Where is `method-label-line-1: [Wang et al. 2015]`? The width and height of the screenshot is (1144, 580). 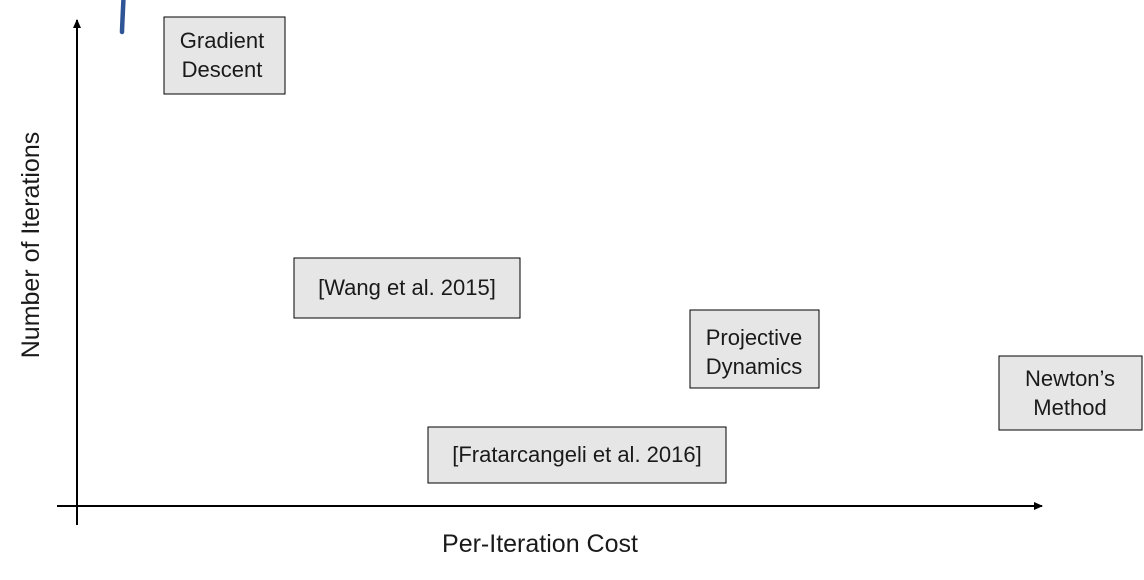 method-label-line-1: [Wang et al. 2015] is located at coordinates (407, 287).